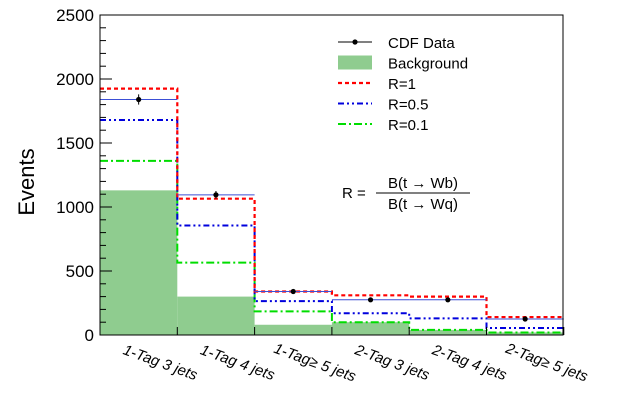  I want to click on y-tick-label: 1000, so click(75, 207).